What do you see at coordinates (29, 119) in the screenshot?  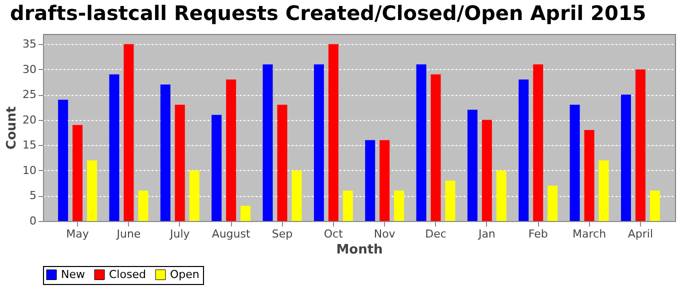 I see `y-tick-label: 20` at bounding box center [29, 119].